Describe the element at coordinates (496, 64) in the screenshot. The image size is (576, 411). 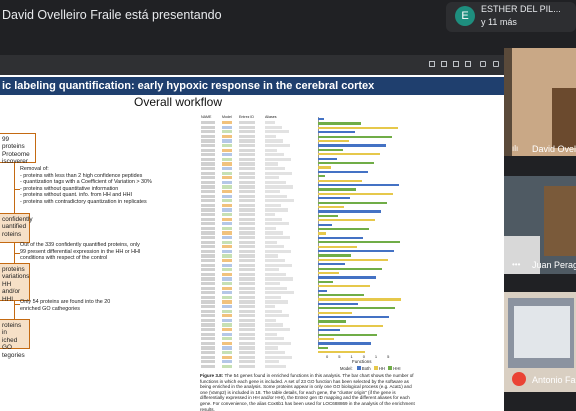
I see `window-maximize-icon` at that location.